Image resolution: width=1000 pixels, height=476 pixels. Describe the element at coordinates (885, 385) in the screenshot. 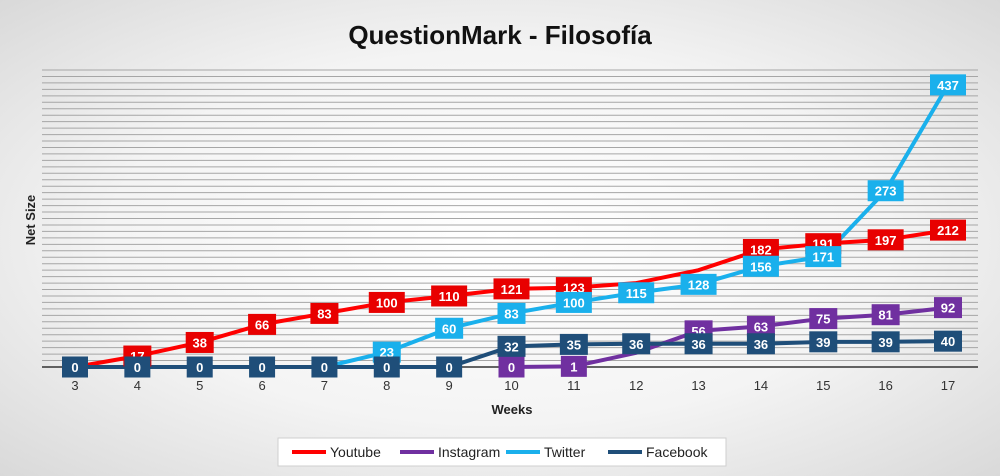

I see `x-tick-label: 16` at that location.